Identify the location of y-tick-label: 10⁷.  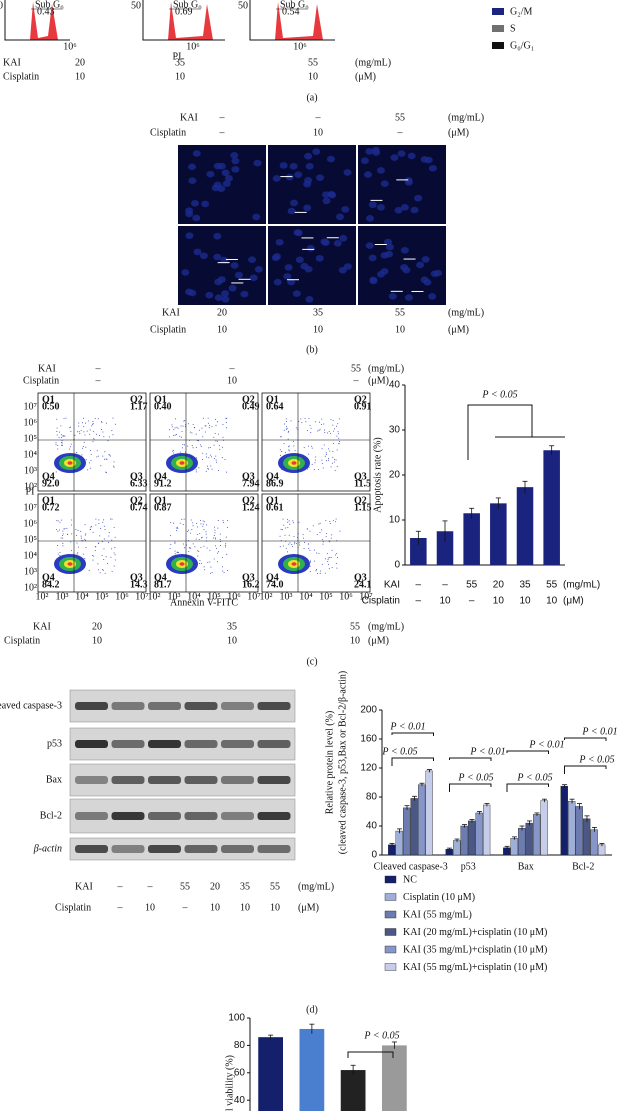
(31, 406).